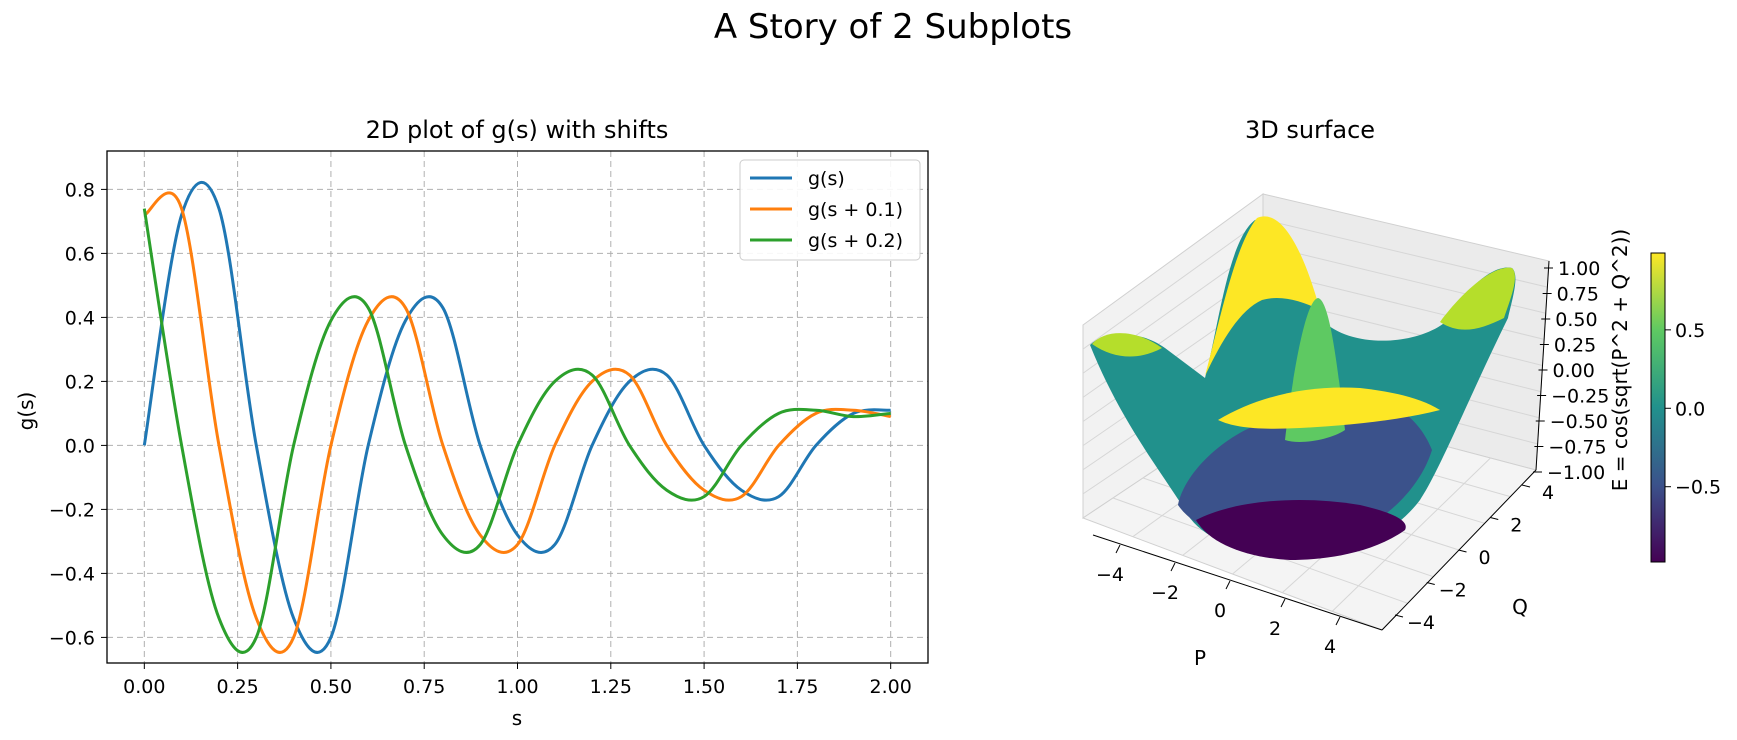 The width and height of the screenshot is (1737, 740). What do you see at coordinates (517, 130) in the screenshot?
I see `plot-2d-title: 2D plot of g(s) with shifts` at bounding box center [517, 130].